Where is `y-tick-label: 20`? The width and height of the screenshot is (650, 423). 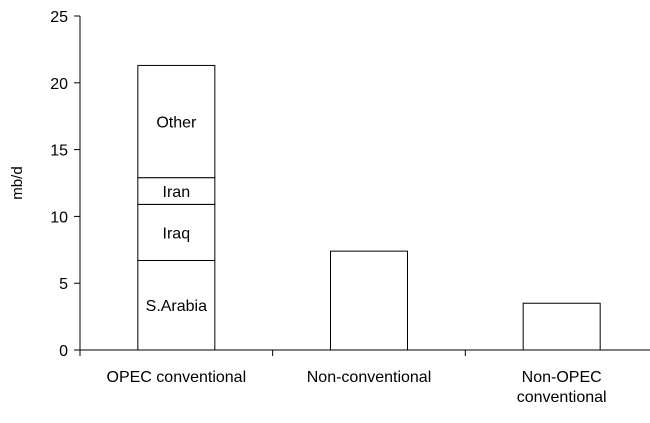 y-tick-label: 20 is located at coordinates (59, 84).